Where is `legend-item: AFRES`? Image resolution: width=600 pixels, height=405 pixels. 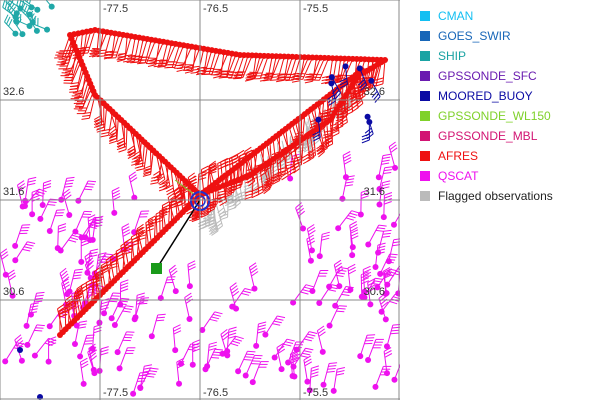 legend-item: AFRES is located at coordinates (509, 156).